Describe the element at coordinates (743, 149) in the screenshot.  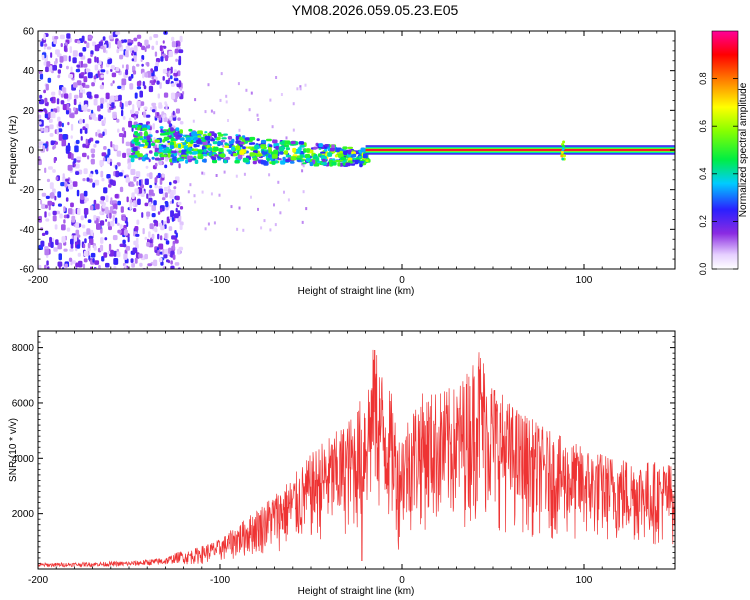
I see `colorbar-label: Normalized spectral amplitude` at that location.